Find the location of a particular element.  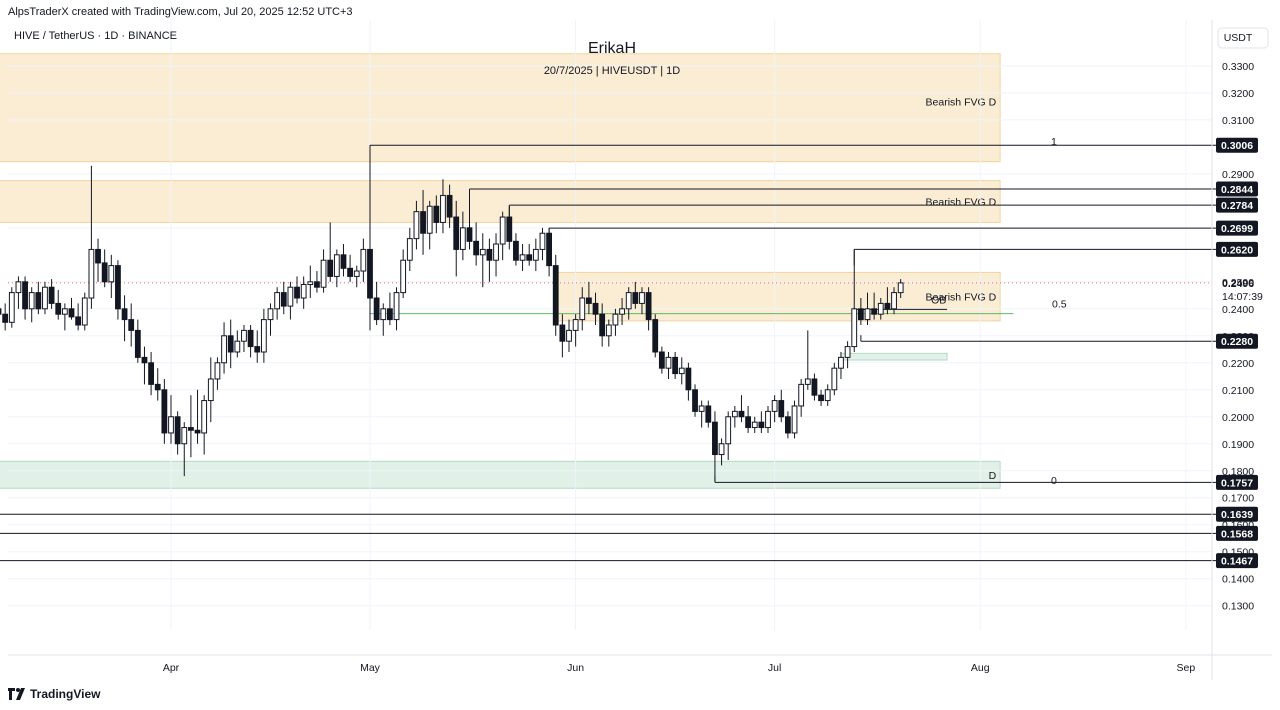

zone-label: D is located at coordinates (993, 476).